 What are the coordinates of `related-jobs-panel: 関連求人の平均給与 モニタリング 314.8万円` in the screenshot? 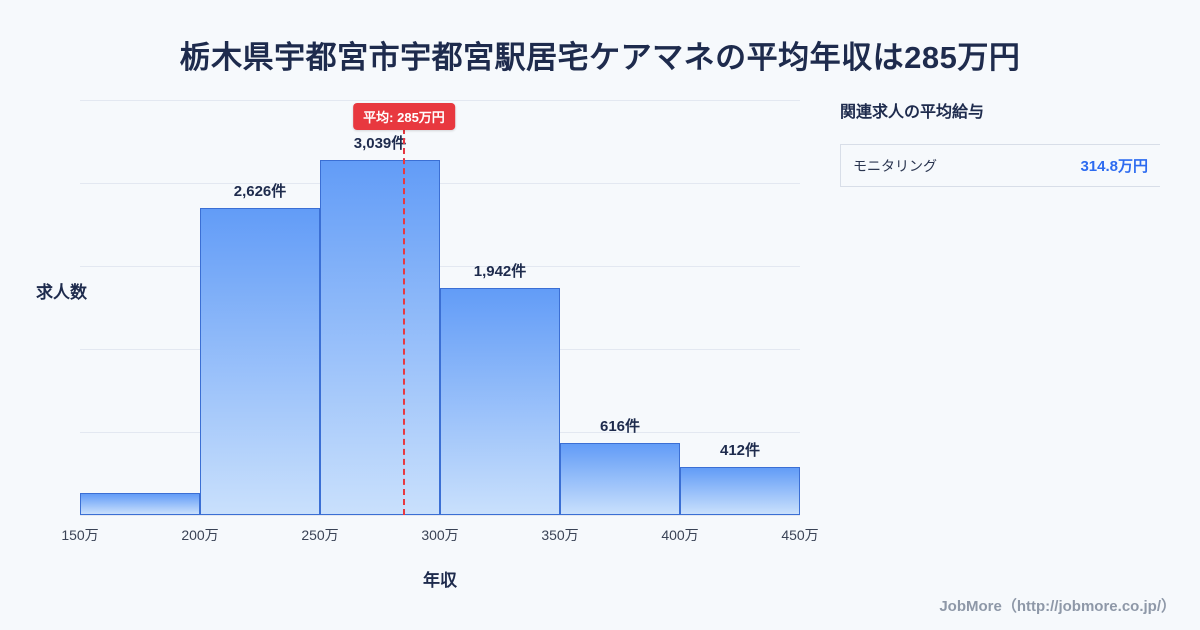 It's located at (1000, 142).